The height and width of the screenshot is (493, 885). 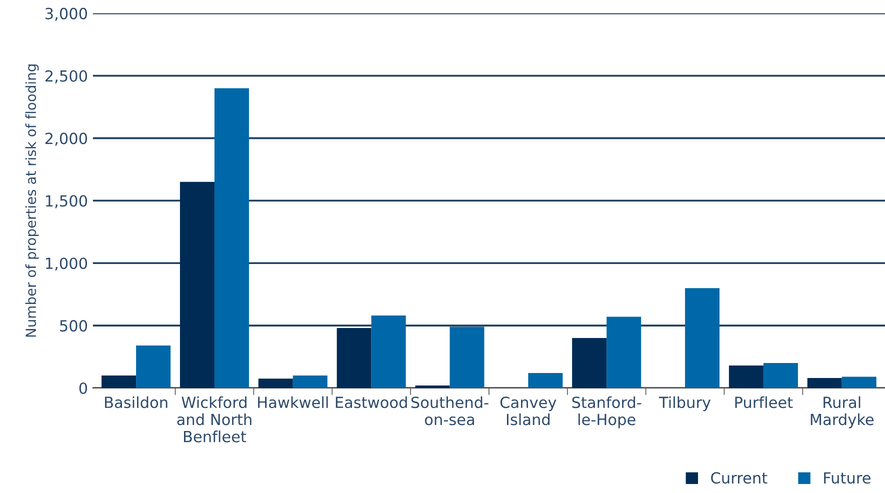 I want to click on x-tick-label: Purfleet, so click(x=764, y=402).